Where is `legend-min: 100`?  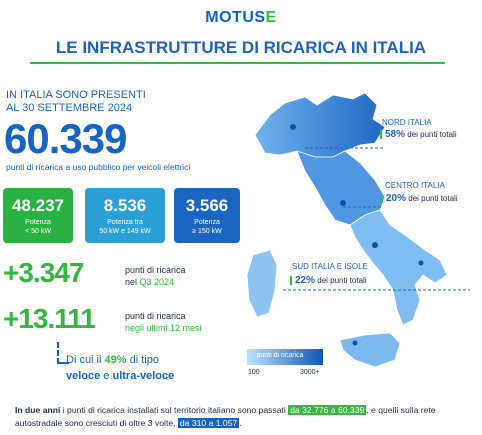
legend-min: 100 is located at coordinates (254, 372).